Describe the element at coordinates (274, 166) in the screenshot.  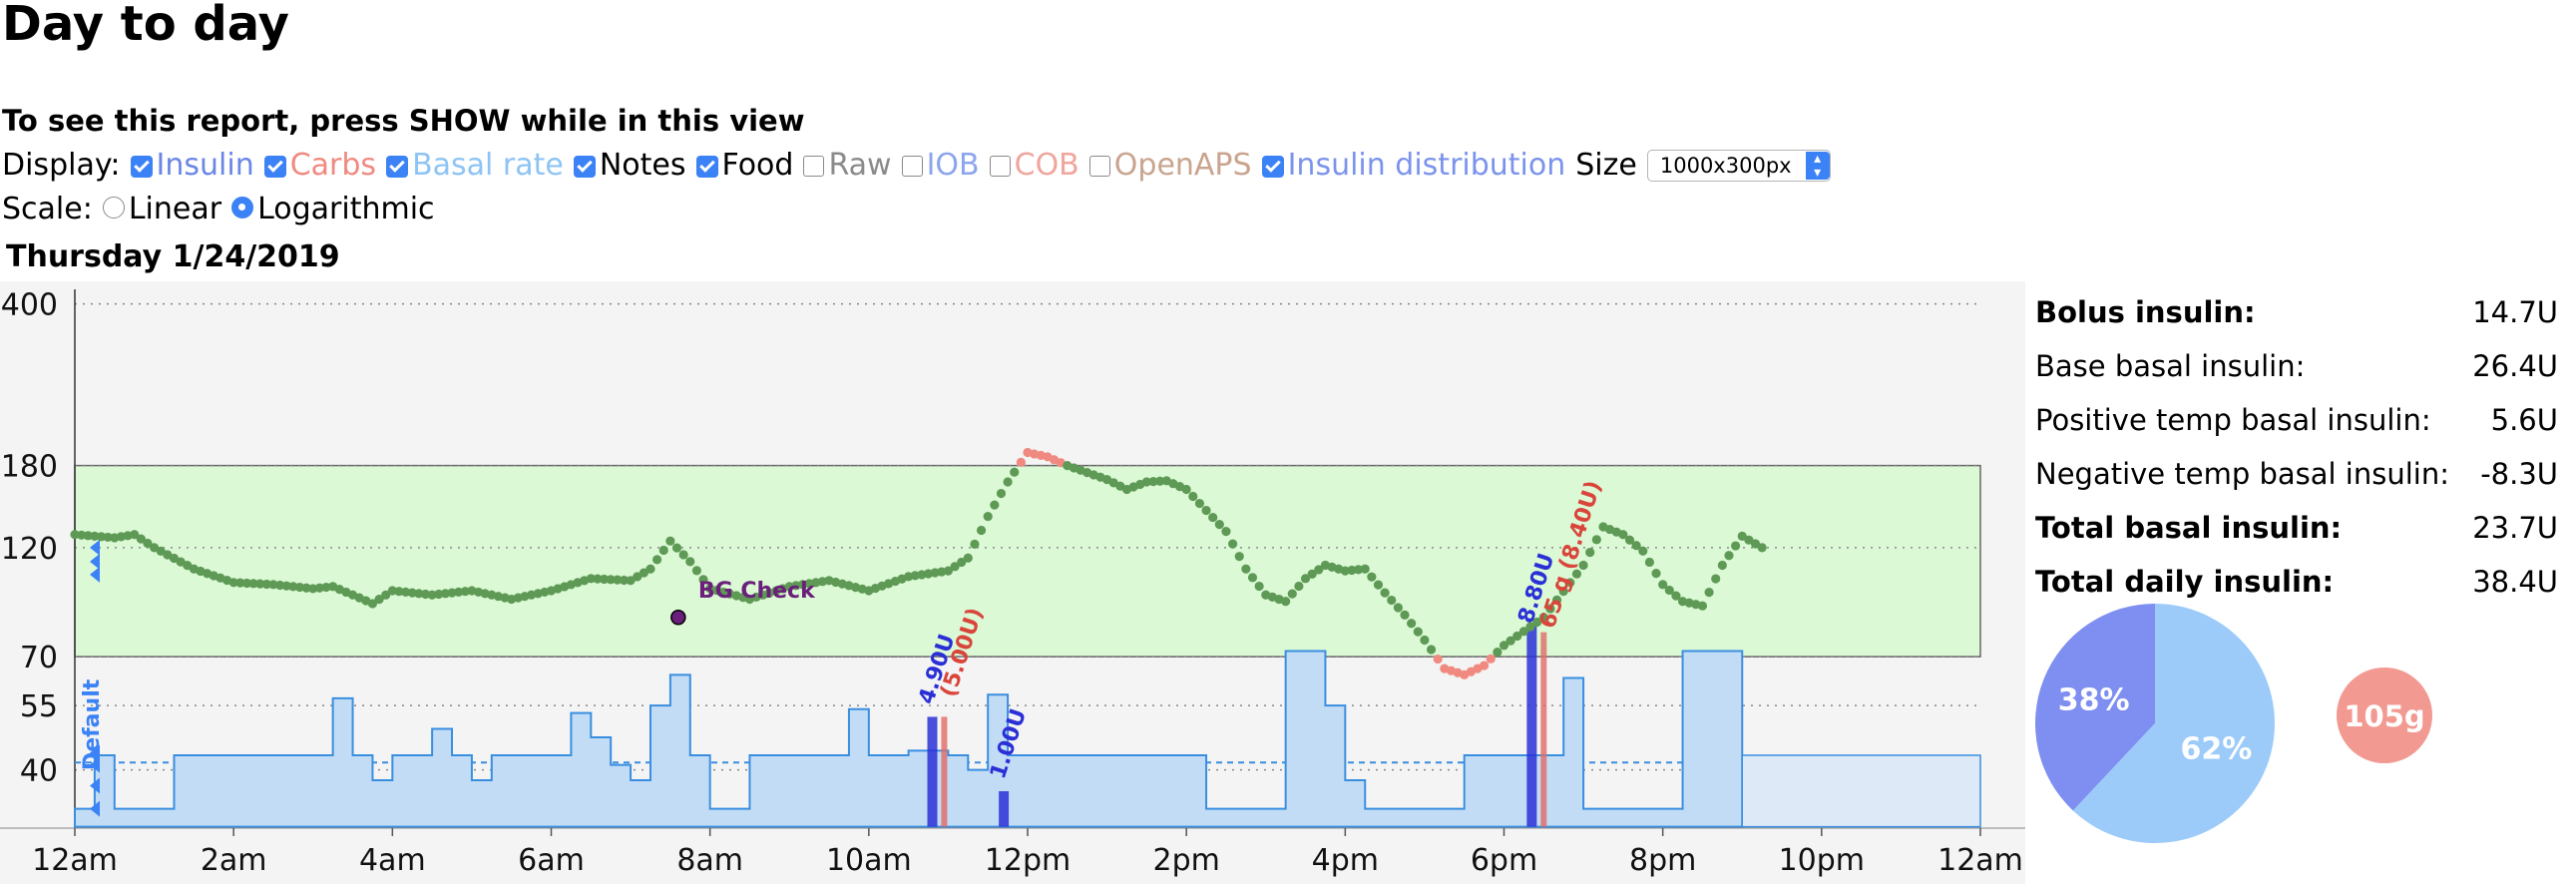
I see `carbs-checkbox` at that location.